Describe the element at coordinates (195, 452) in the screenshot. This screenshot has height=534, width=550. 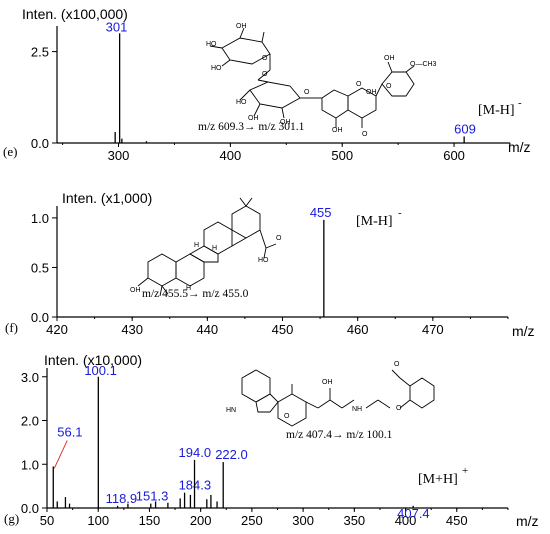
I see `peak-label: 194.0` at that location.